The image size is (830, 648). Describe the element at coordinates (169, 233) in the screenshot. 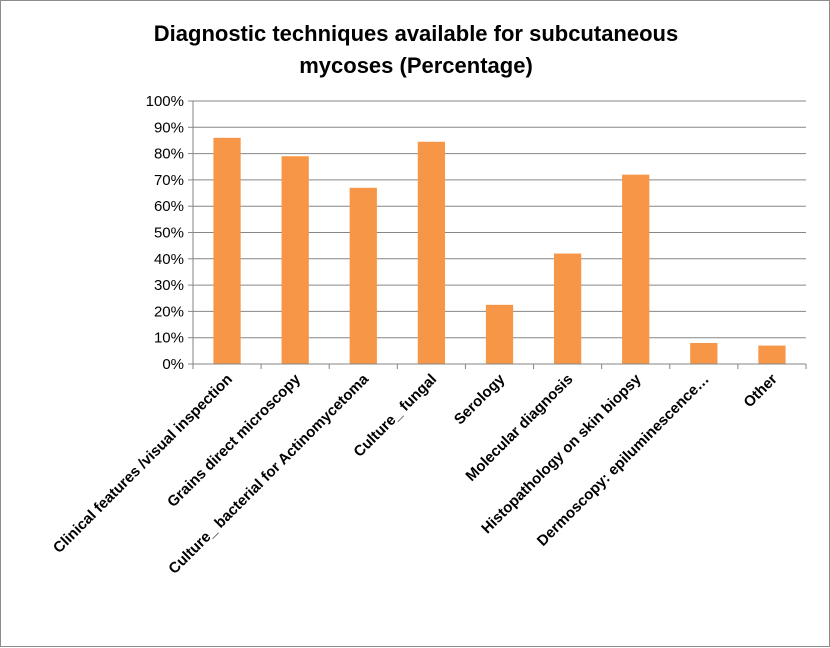

I see `y-tick-label: 50%` at that location.